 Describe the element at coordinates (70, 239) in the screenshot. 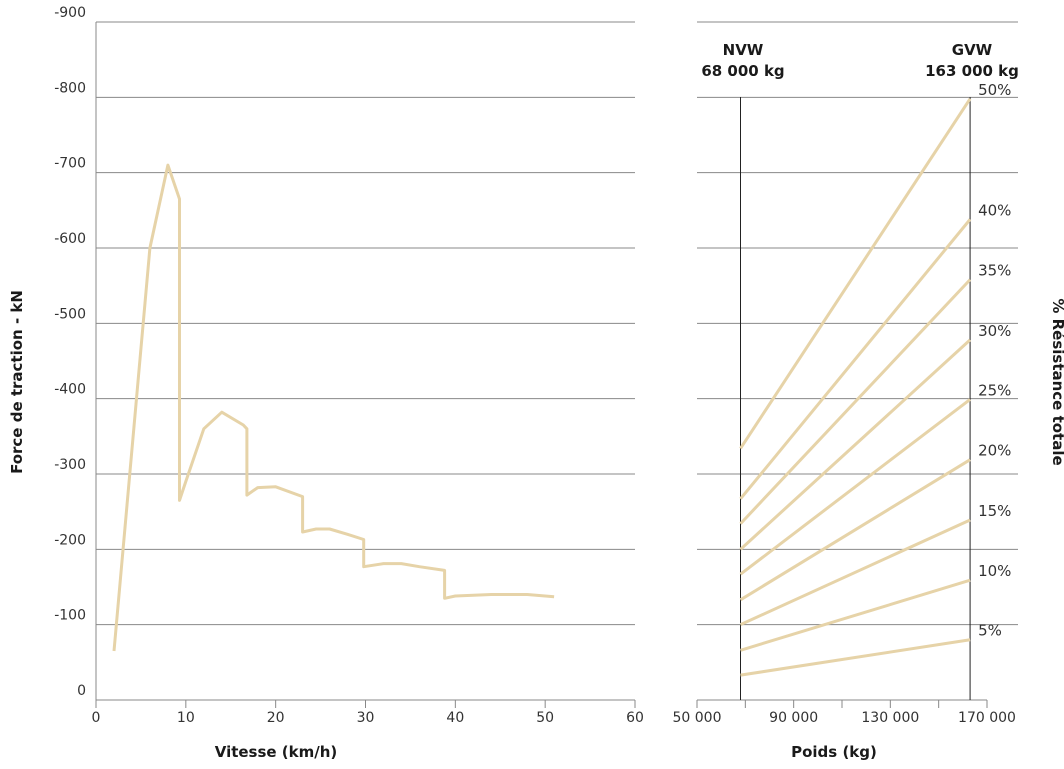

I see `left-y-tick-label: -600` at that location.